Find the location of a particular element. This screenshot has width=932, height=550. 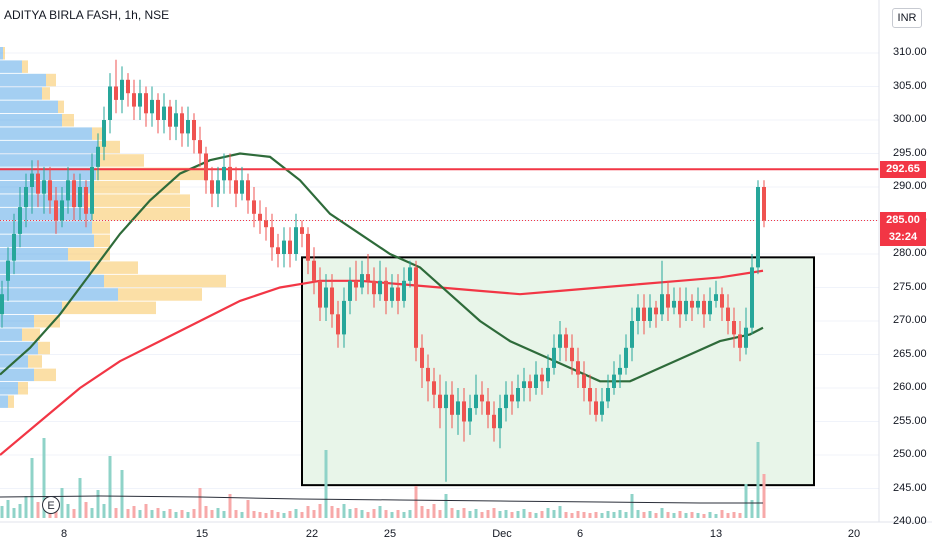

resistance-price-badge: 292.65 is located at coordinates (903, 170).